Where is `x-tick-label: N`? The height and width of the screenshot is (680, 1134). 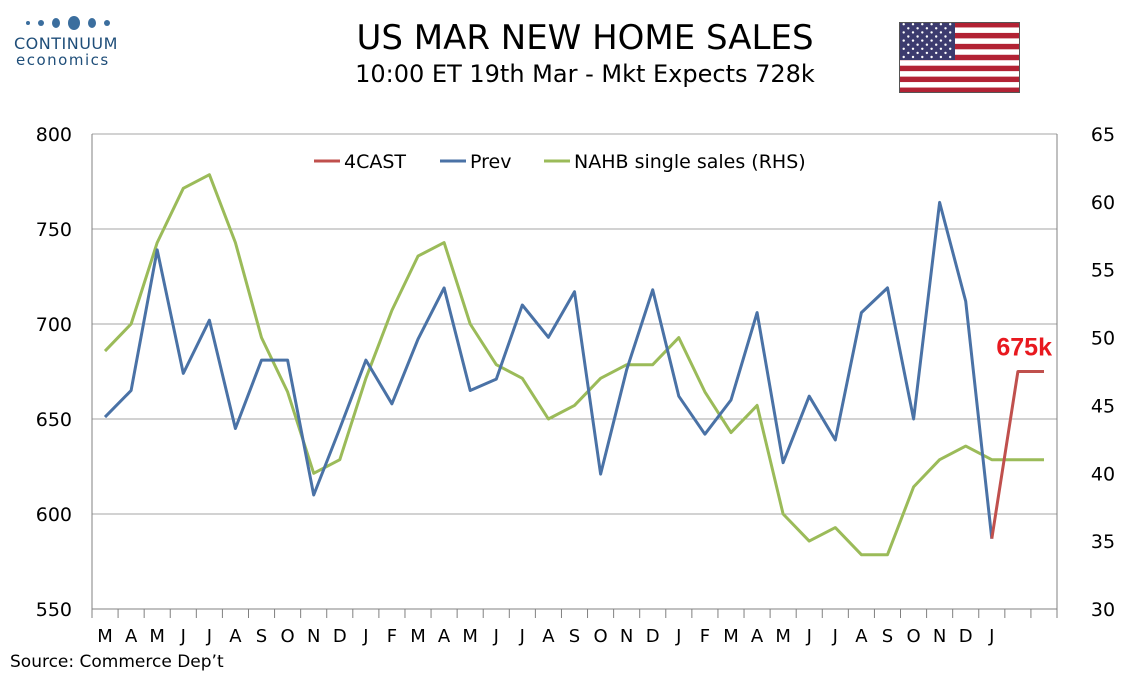 x-tick-label: N is located at coordinates (313, 636).